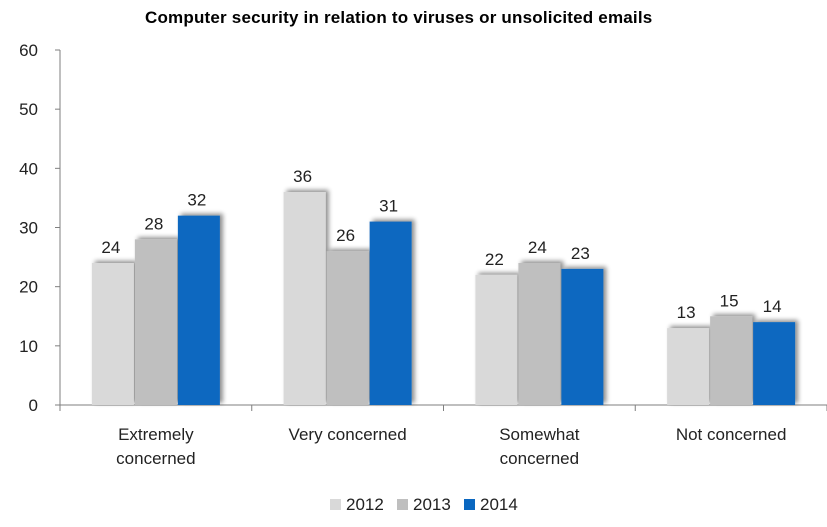  Describe the element at coordinates (335, 504) in the screenshot. I see `legend-swatch-2012` at that location.